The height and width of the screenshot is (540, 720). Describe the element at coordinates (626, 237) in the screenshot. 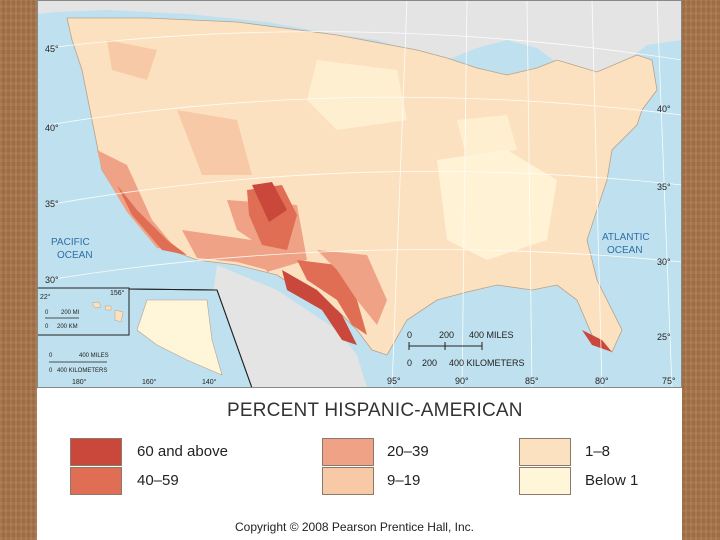

I see `atlantic-ocean-label-line1: ATLANTIC` at that location.